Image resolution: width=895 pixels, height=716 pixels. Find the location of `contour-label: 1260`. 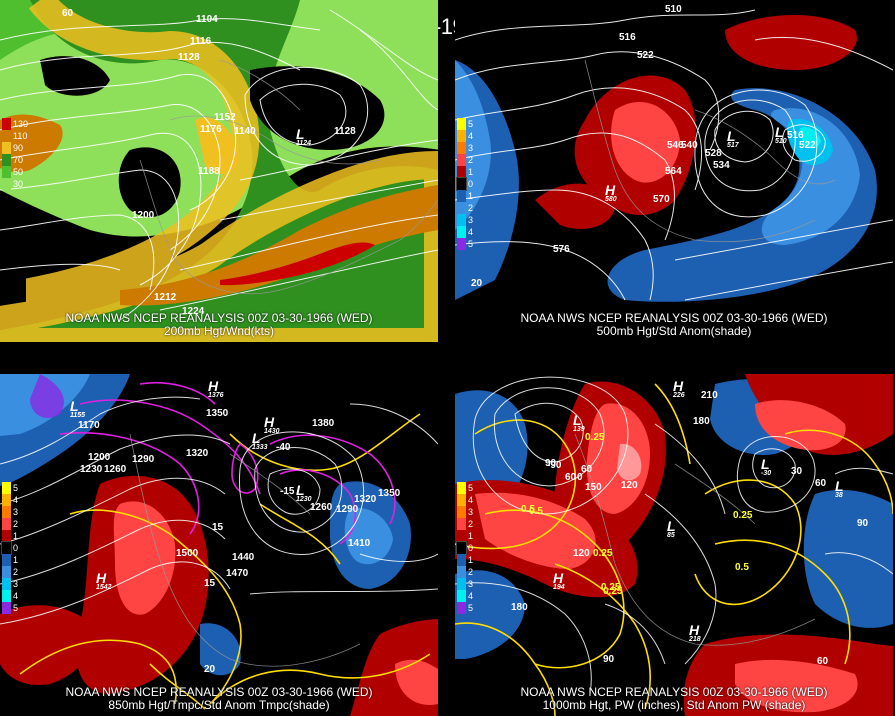

contour-label: 1260 is located at coordinates (115, 469).